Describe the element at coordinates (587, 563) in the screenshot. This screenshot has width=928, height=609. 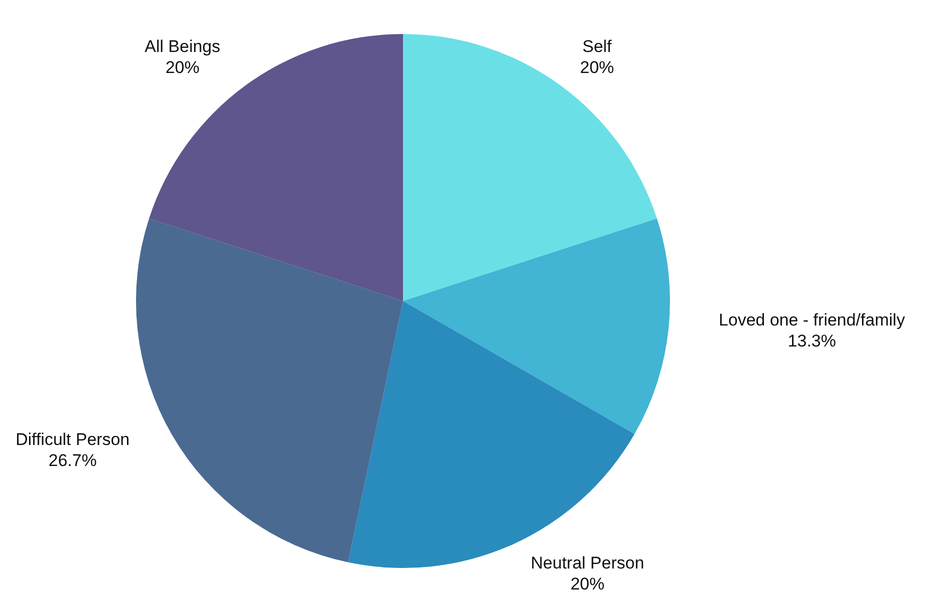
I see `slice-label: Neutral Person` at that location.